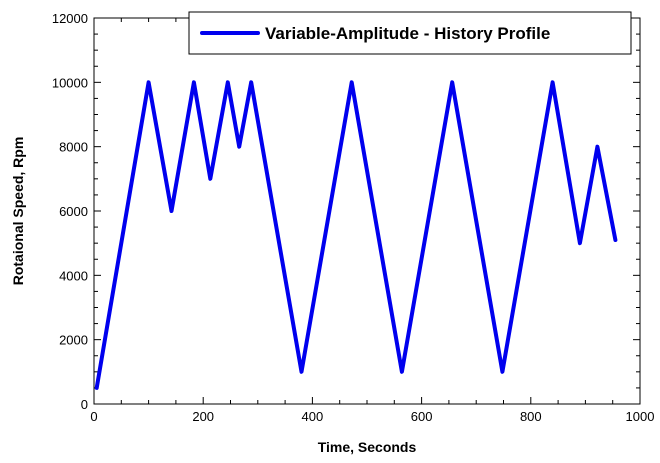 This screenshot has width=660, height=463. I want to click on y-tick-label: 0, so click(84, 404).